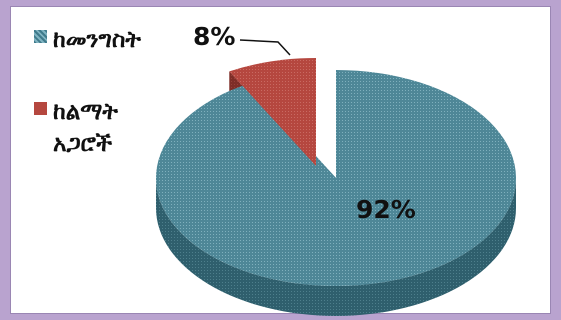 The width and height of the screenshot is (561, 320). I want to click on data-label-8: 8%, so click(214, 36).